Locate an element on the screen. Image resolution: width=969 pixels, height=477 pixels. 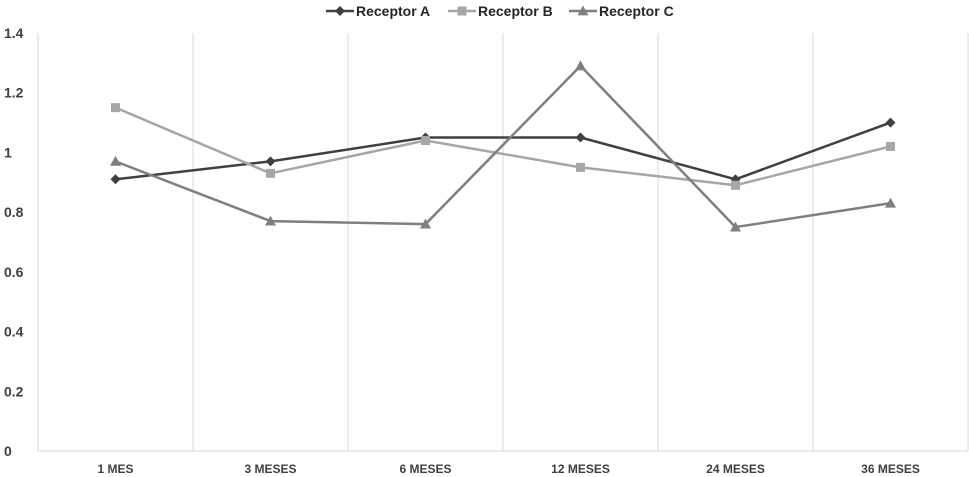
legend-label-receptor-c: Receptor C is located at coordinates (636, 11).